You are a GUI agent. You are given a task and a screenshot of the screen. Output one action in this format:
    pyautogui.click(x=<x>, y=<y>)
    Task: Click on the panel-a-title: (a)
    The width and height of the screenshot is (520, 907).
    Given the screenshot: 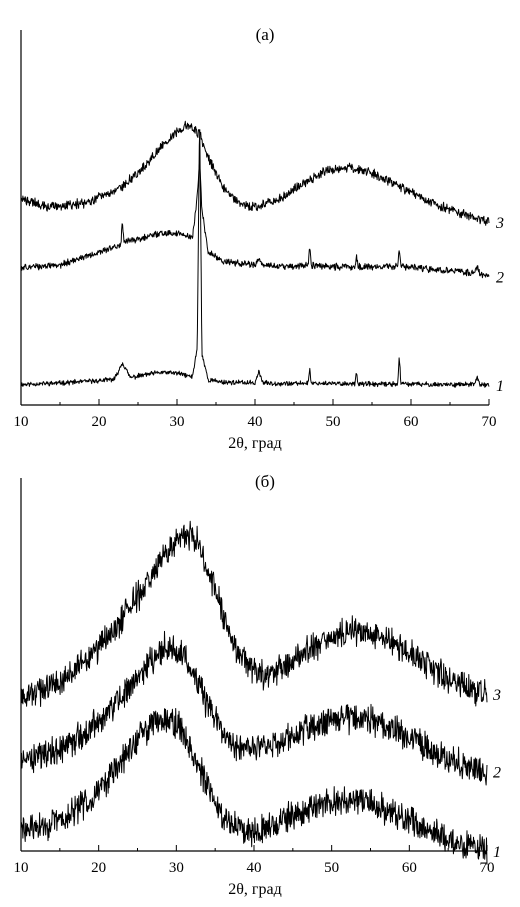 What is the action you would take?
    pyautogui.click(x=265, y=34)
    